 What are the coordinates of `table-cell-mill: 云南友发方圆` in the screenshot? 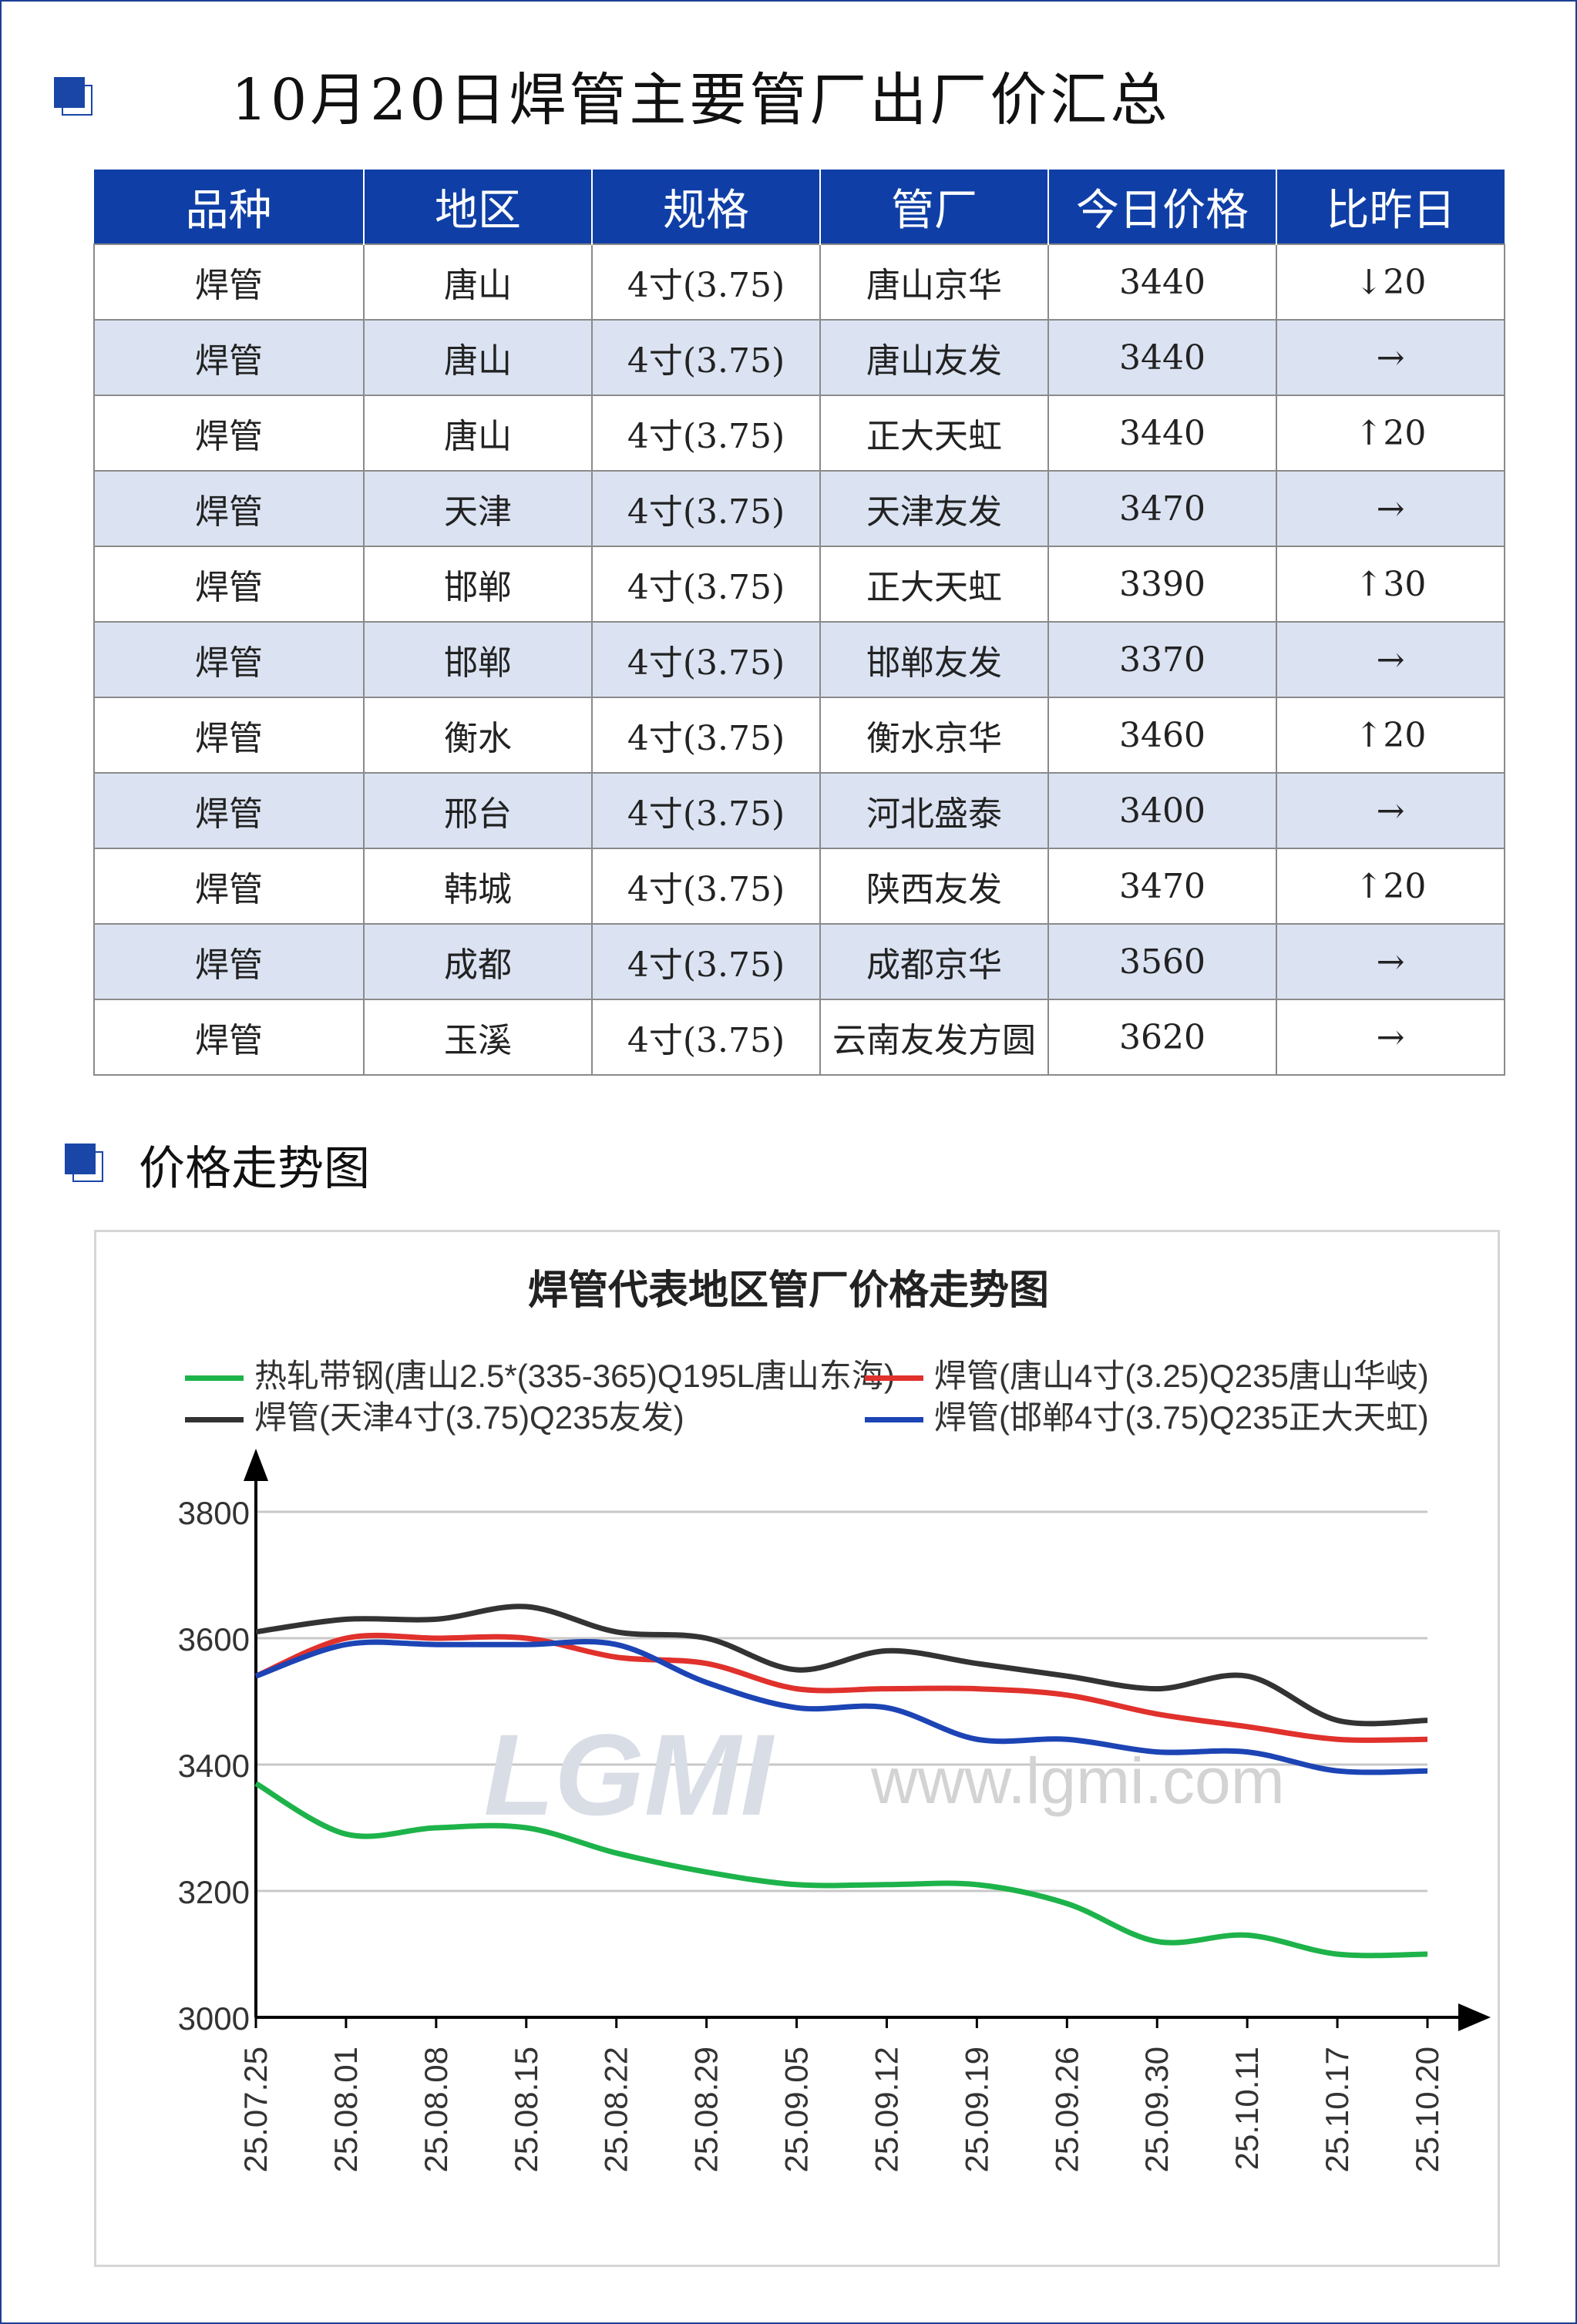 It's located at (934, 1038).